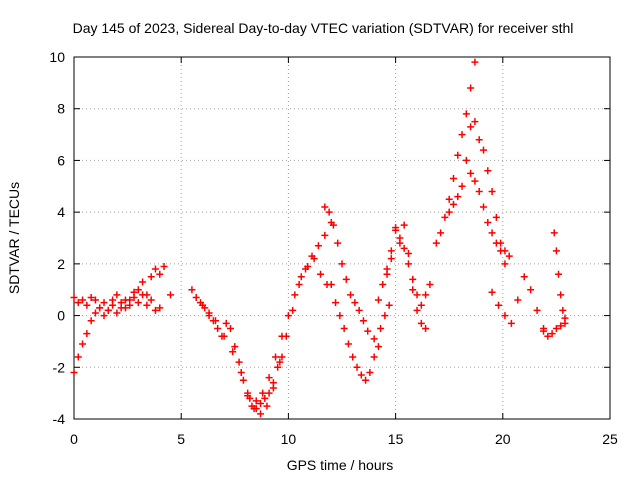 Image resolution: width=640 pixels, height=480 pixels. What do you see at coordinates (61, 212) in the screenshot?
I see `y-tick-label: 4` at bounding box center [61, 212].